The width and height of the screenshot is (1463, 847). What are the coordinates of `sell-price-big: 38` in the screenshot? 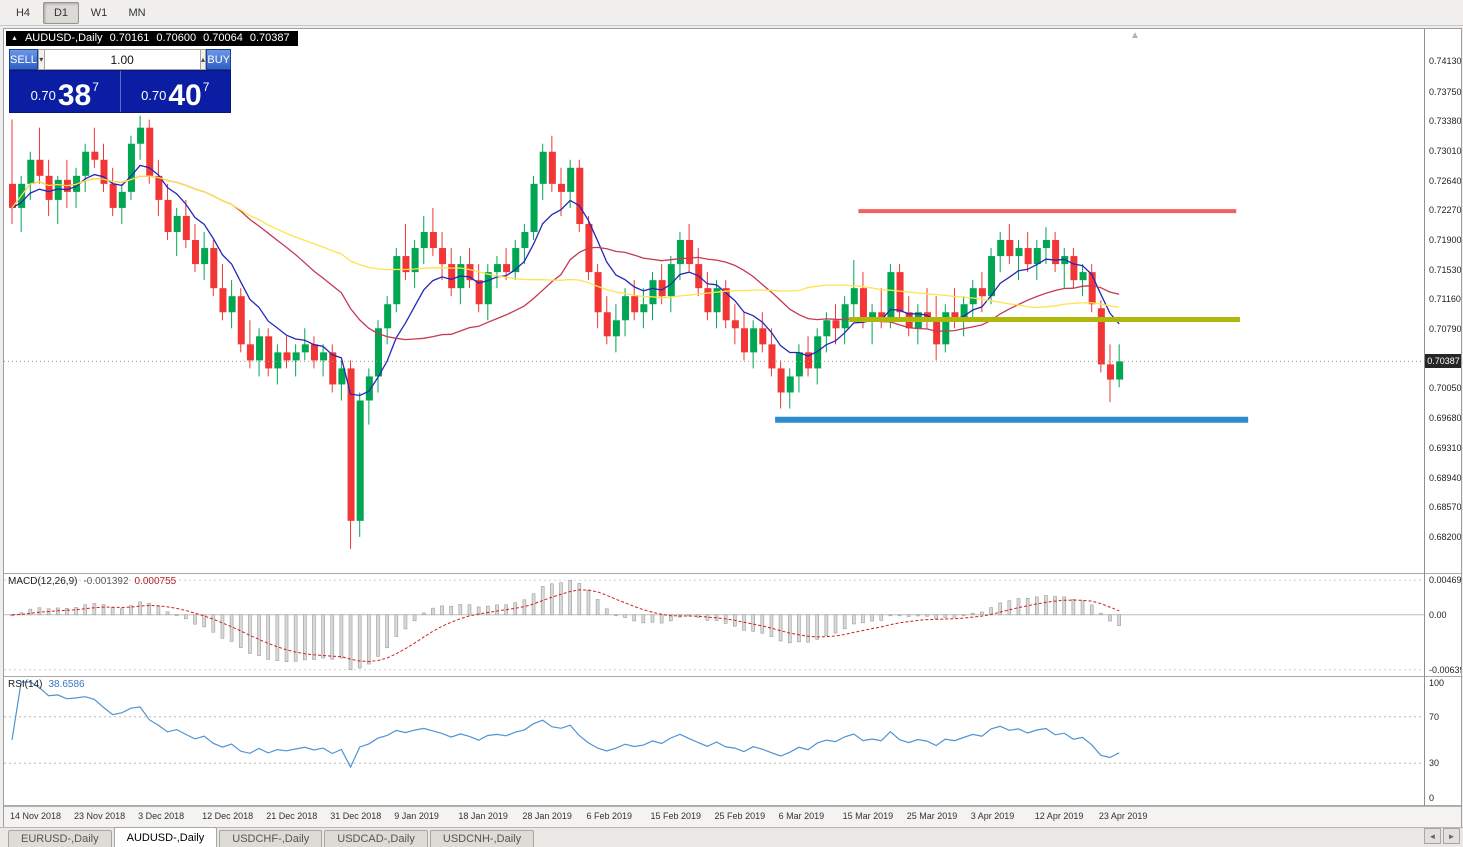 It's located at (74, 95).